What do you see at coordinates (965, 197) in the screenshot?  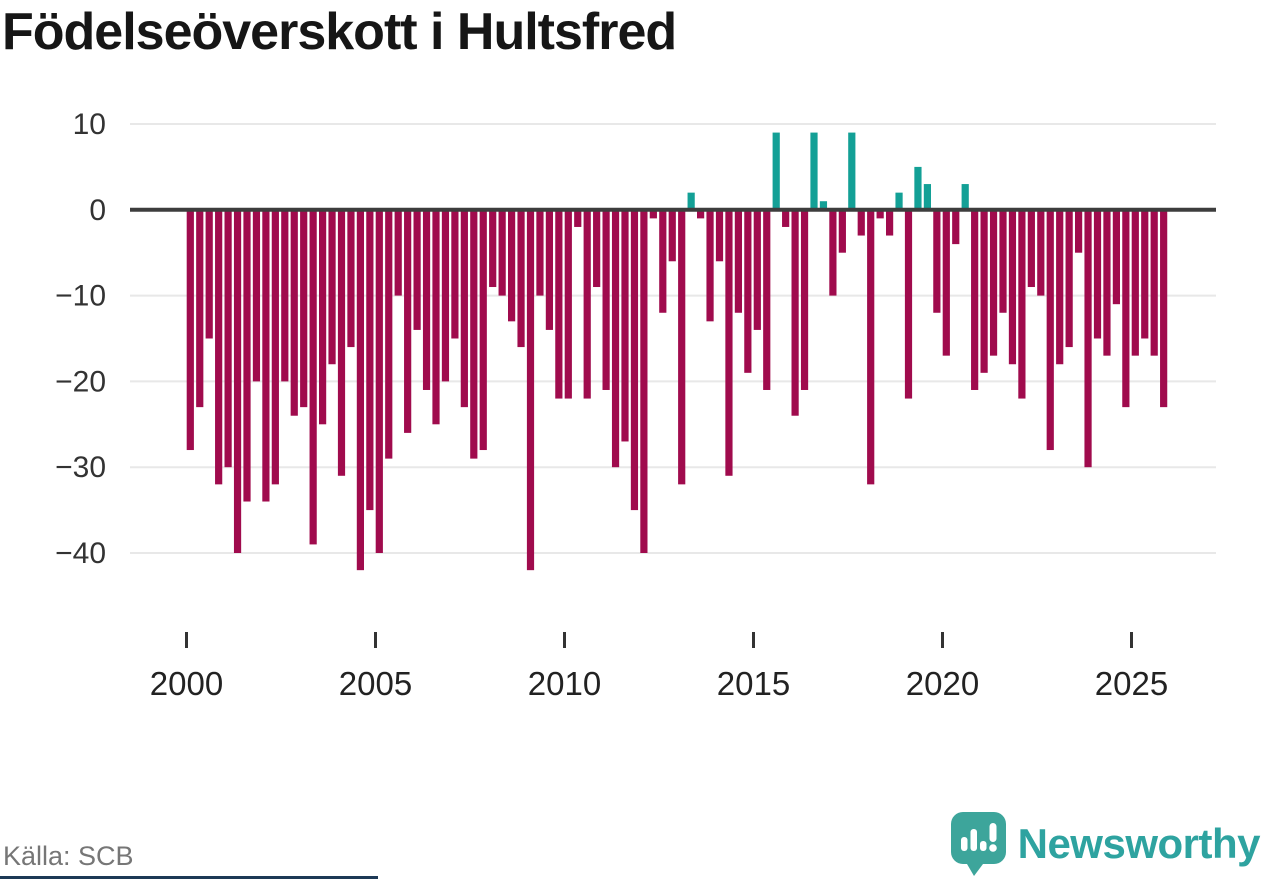 I see `bar-2020-q3` at bounding box center [965, 197].